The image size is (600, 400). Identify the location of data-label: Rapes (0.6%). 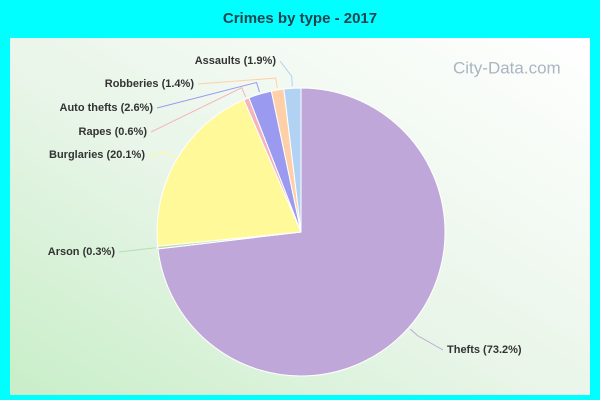
(113, 132).